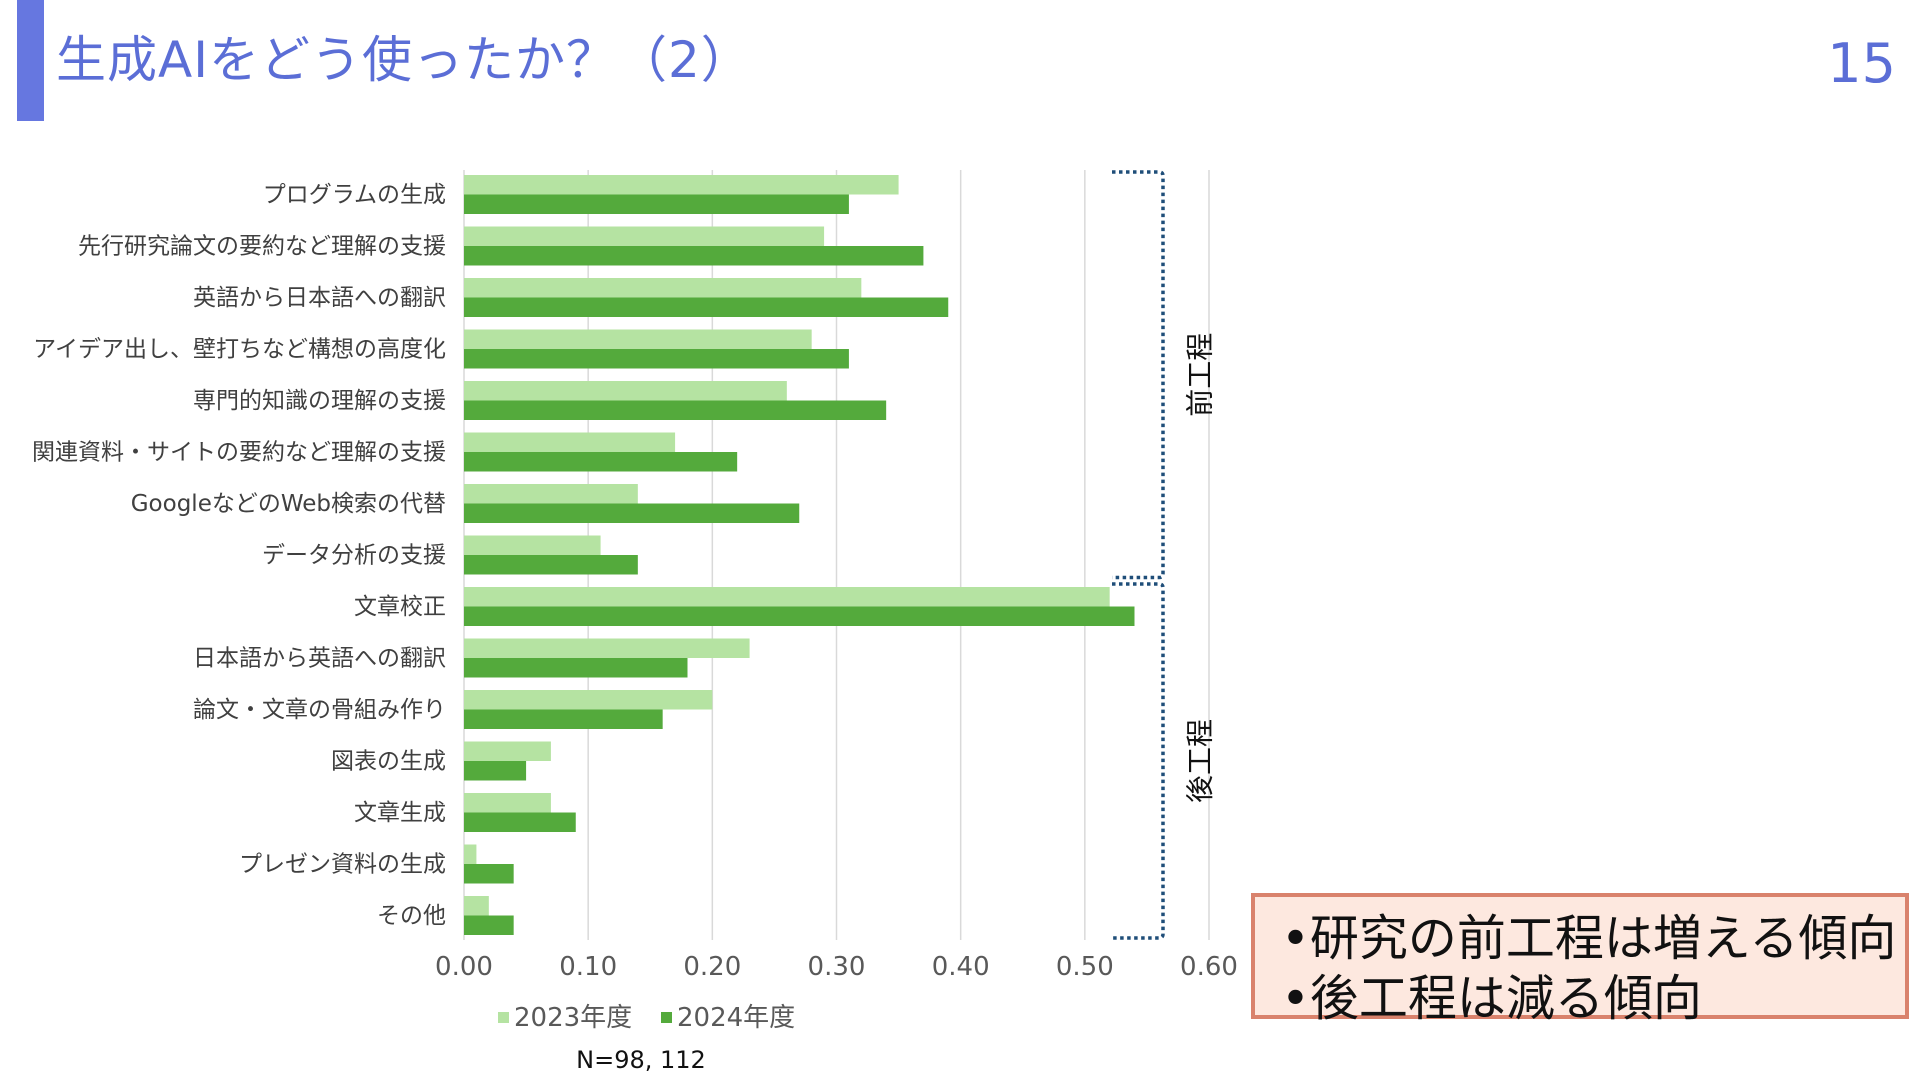 This screenshot has height=1080, width=1920. I want to click on category-label: 図表の生成, so click(388, 762).